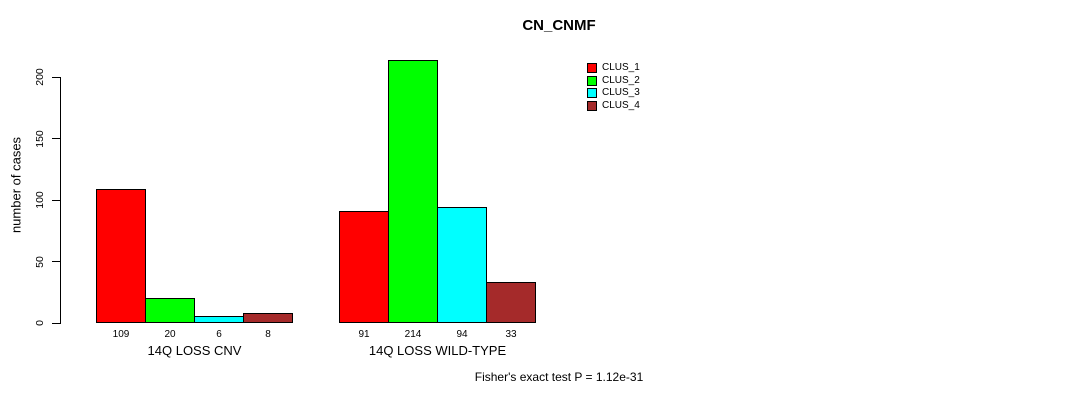 The width and height of the screenshot is (1090, 400). I want to click on legend-label: CLUS_3, so click(621, 92).